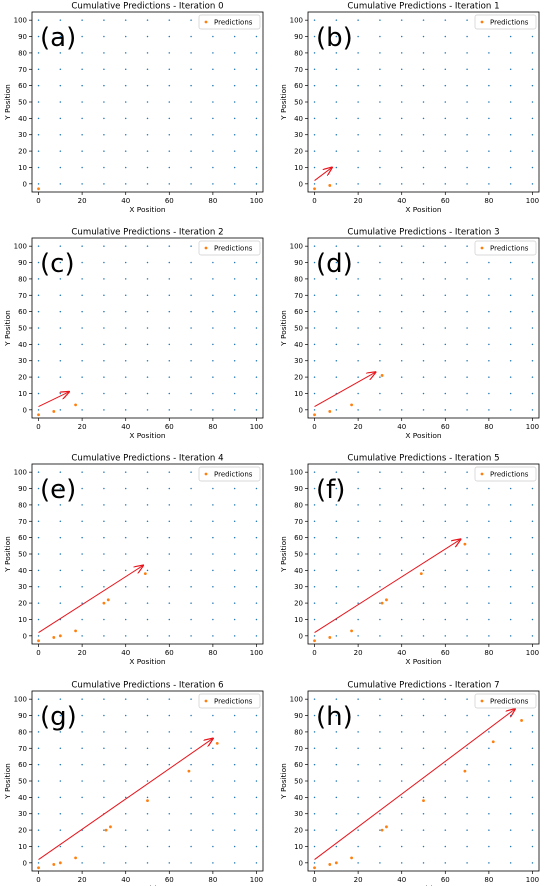 The image size is (550, 886). Describe the element at coordinates (256, 427) in the screenshot. I see `x-tick-label: 100` at that location.